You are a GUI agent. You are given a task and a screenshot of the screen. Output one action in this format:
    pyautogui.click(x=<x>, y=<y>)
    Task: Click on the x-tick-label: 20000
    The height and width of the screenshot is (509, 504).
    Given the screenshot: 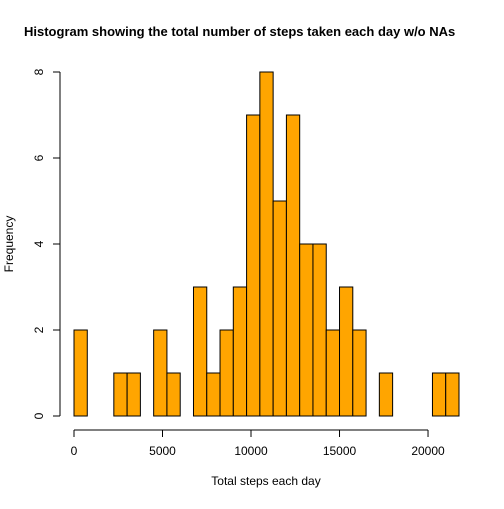 What is the action you would take?
    pyautogui.click(x=428, y=451)
    